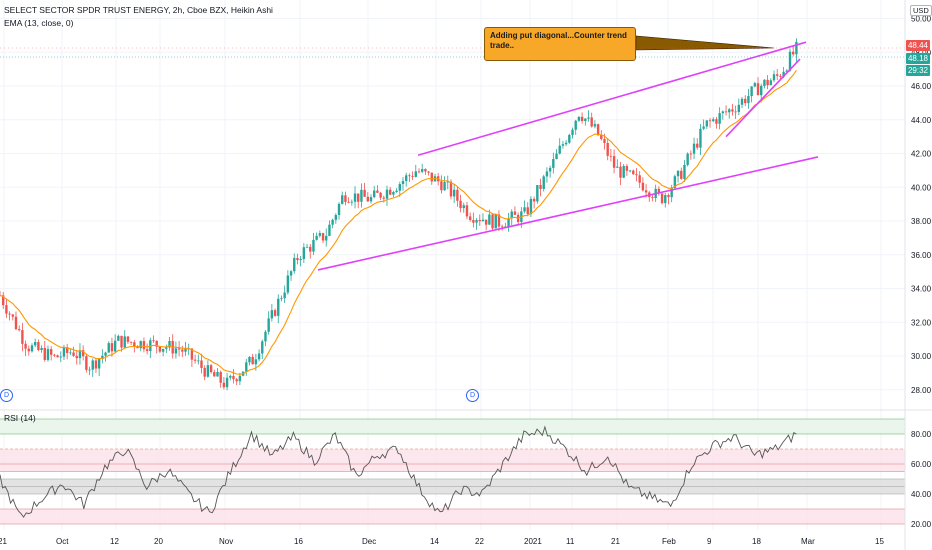  I want to click on time-tick-label: 15, so click(879, 541).